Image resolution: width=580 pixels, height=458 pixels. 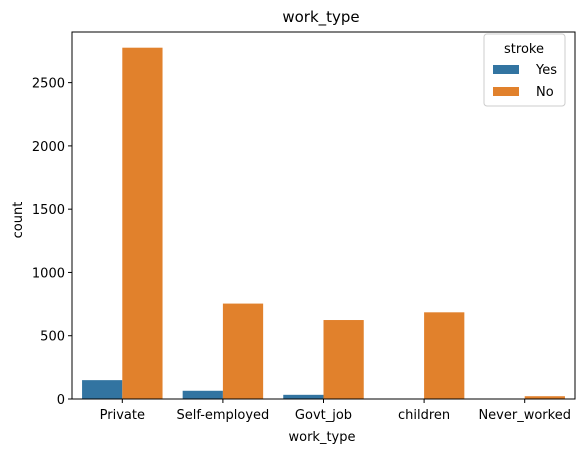 I want to click on y-axis-label: count, so click(x=18, y=220).